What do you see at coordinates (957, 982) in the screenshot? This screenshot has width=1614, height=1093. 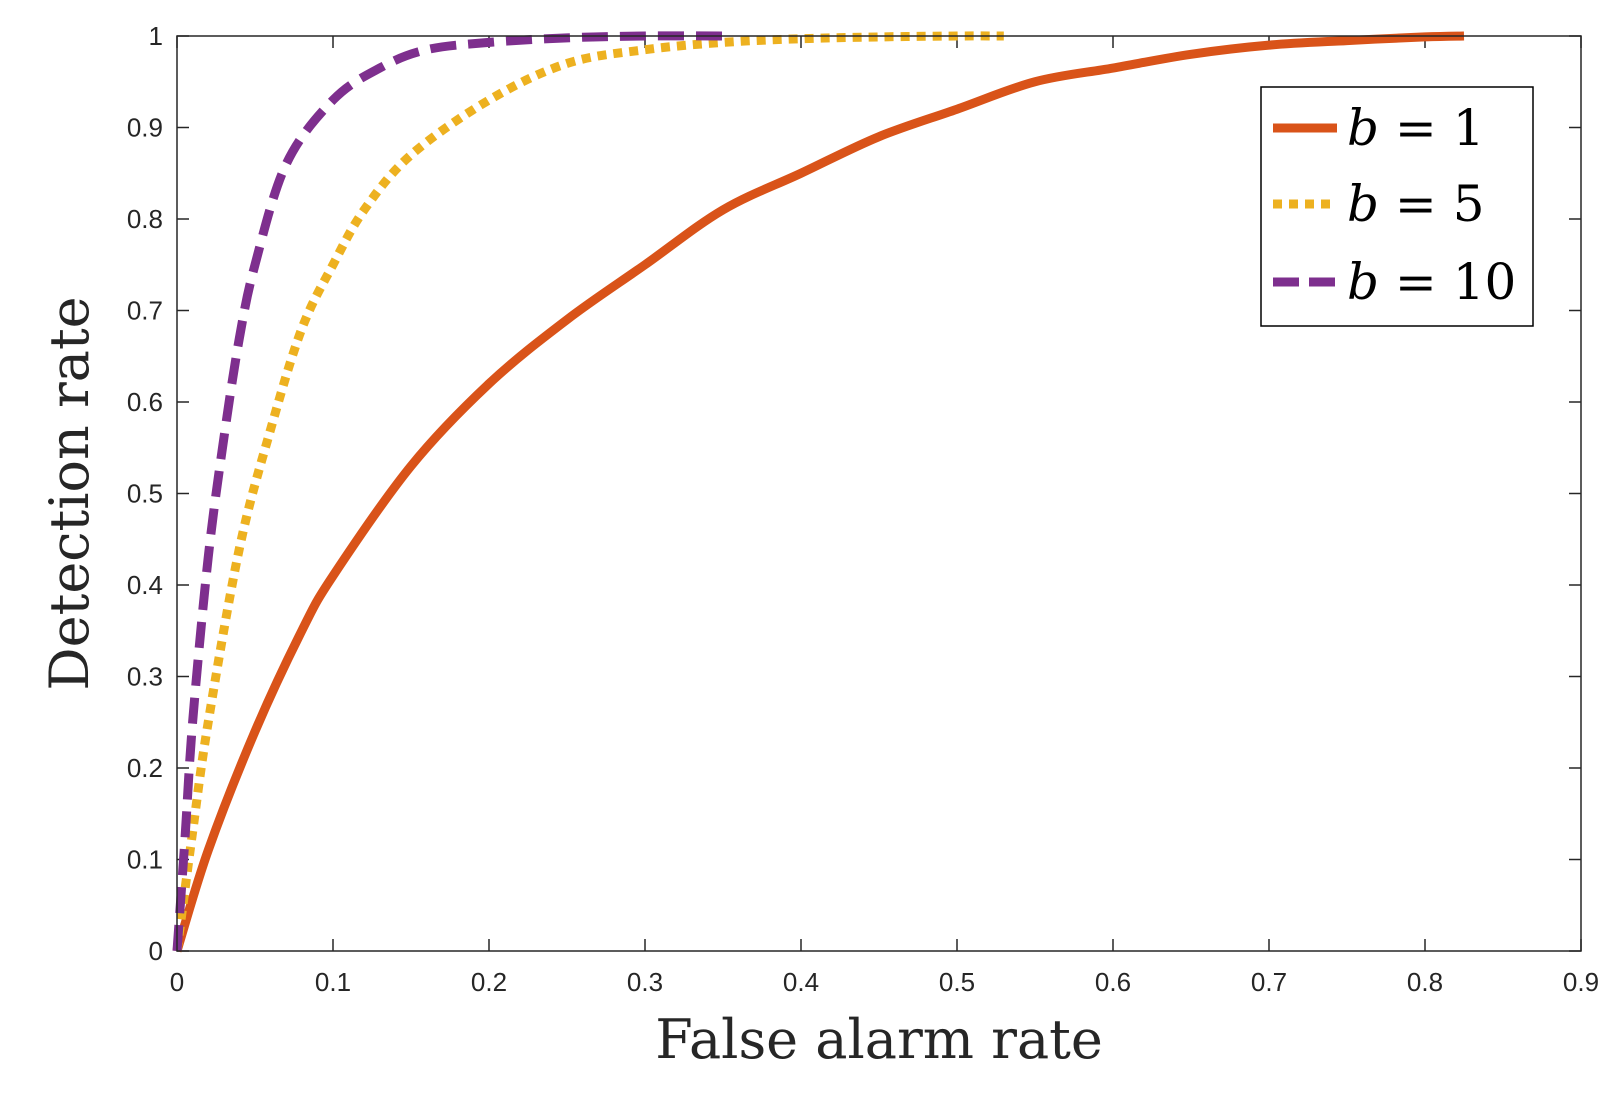 I see `x-tick-label: 0.5` at bounding box center [957, 982].